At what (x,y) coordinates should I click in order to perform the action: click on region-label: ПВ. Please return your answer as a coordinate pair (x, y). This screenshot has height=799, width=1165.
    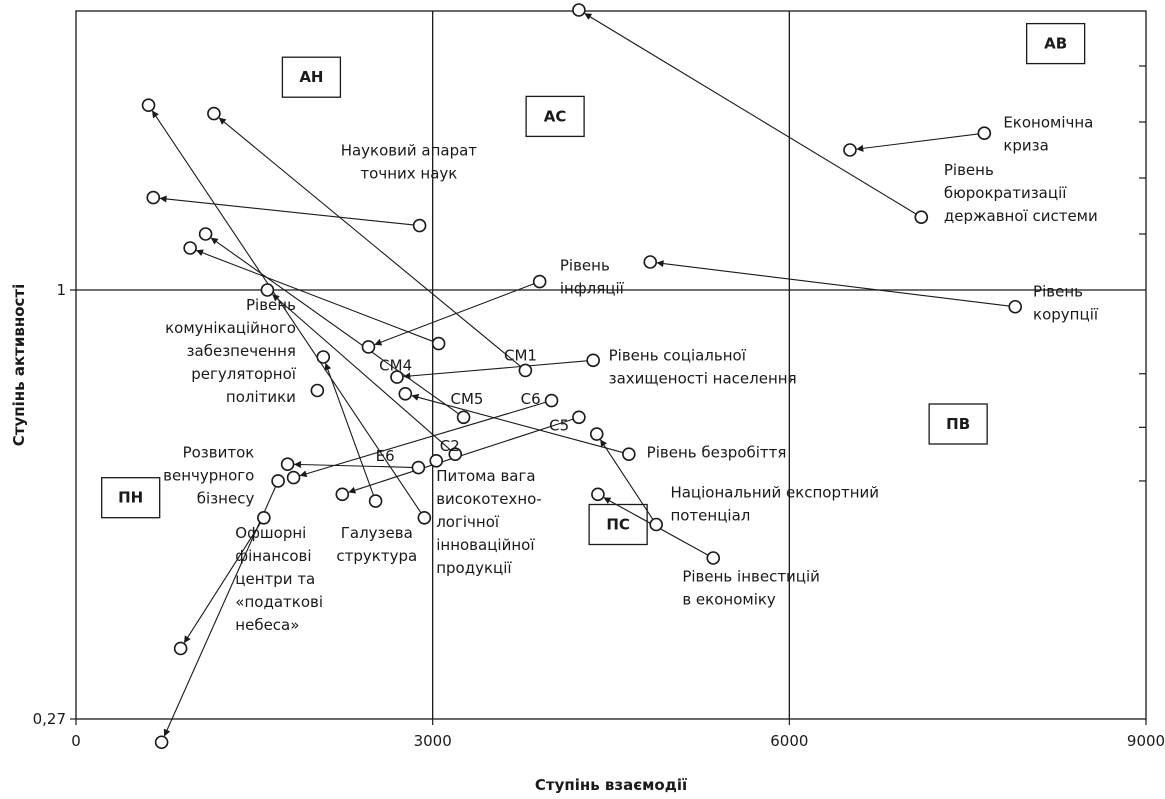
    Looking at the image, I should click on (958, 424).